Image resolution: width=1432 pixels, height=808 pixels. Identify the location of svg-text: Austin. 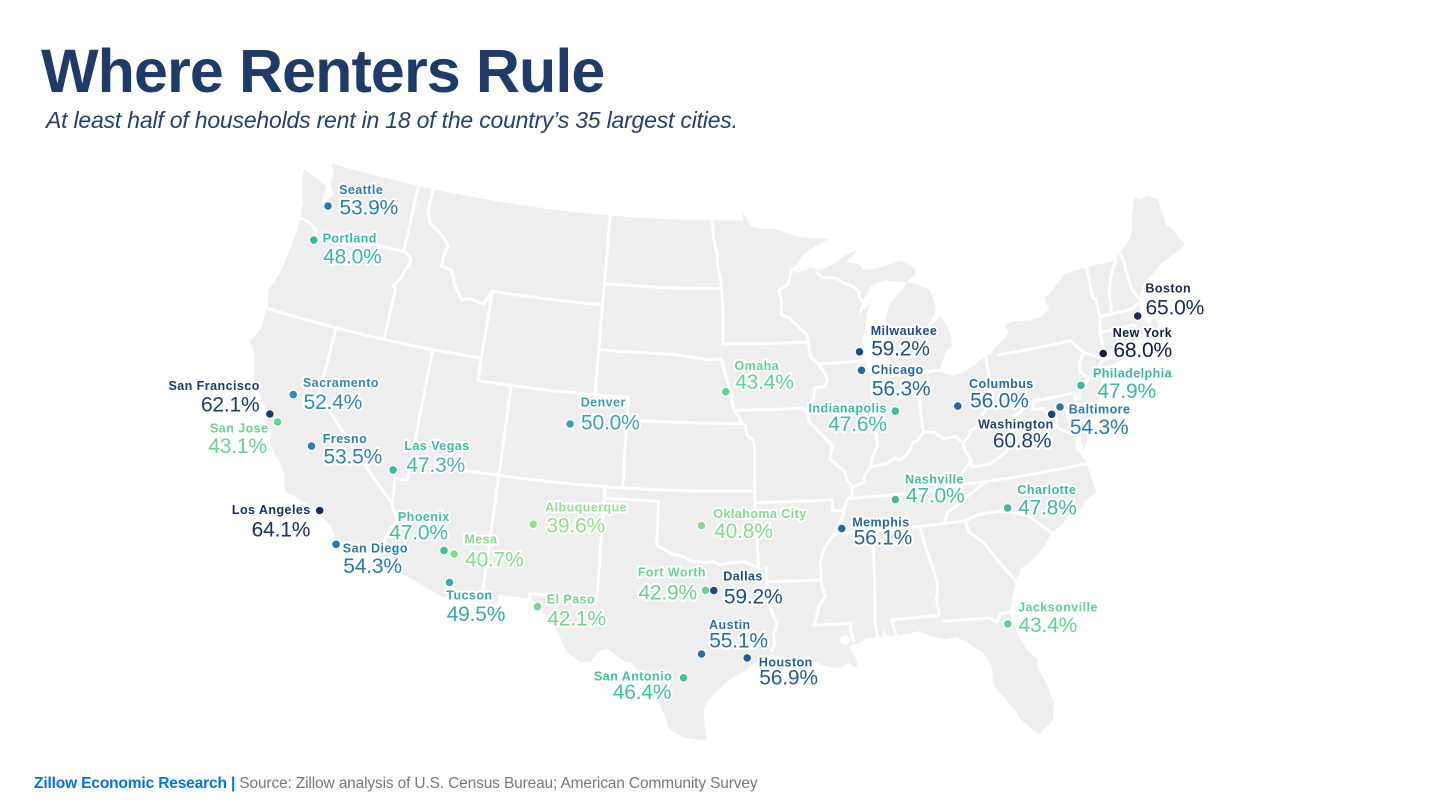
(730, 625).